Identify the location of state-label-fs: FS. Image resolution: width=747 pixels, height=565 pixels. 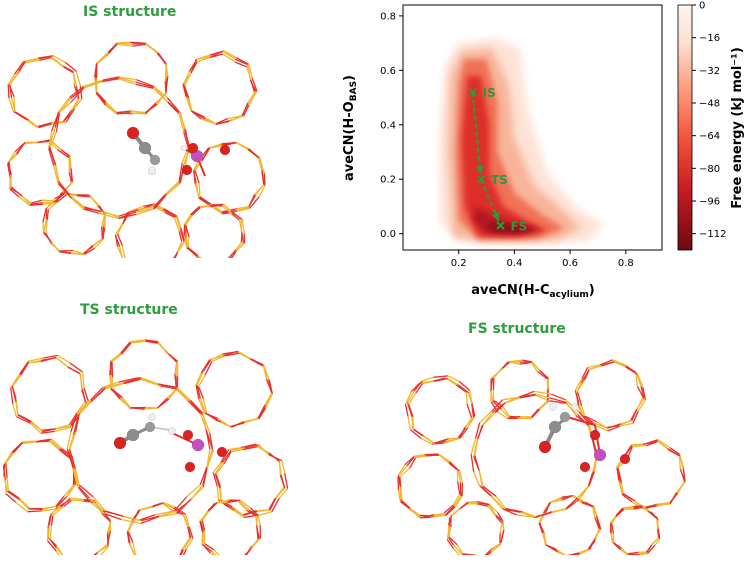
(518, 227).